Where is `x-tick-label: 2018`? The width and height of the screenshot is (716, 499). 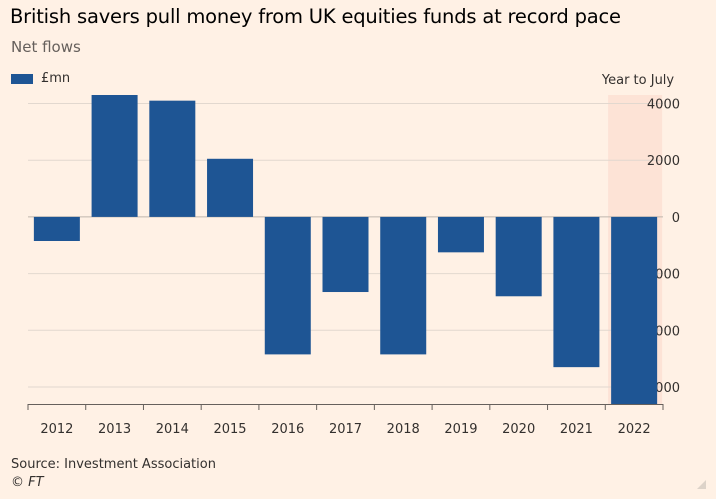 x-tick-label: 2018 is located at coordinates (403, 429).